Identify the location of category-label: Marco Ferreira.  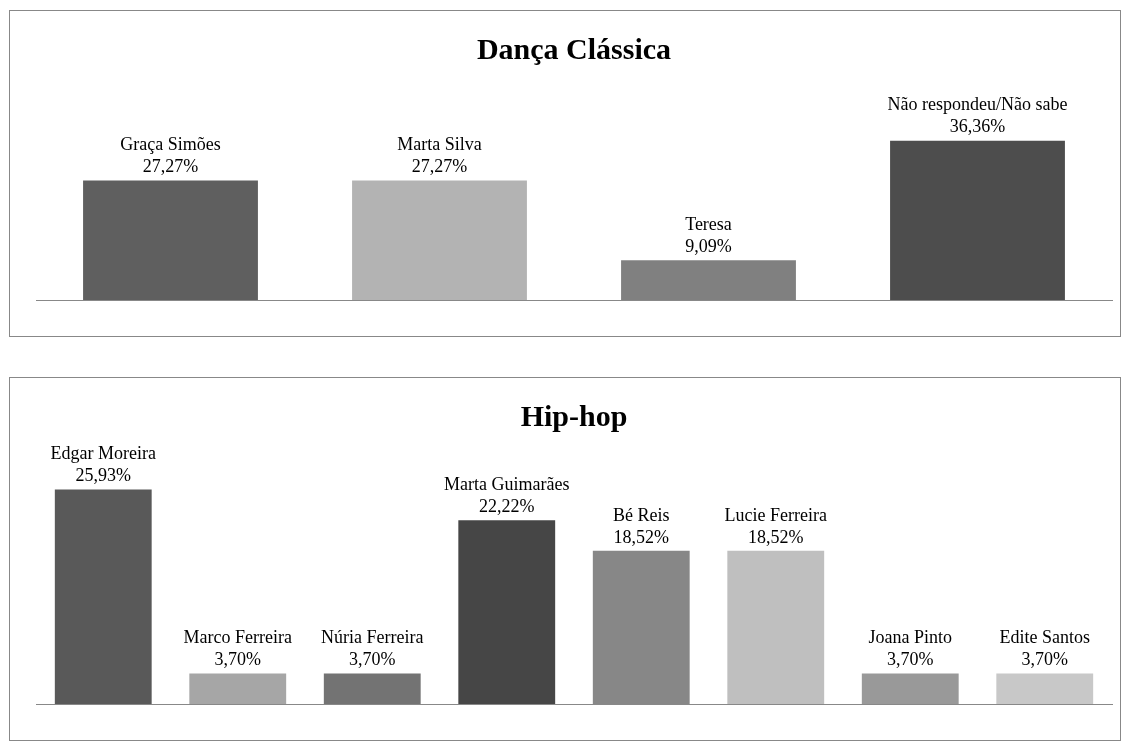
(237, 637).